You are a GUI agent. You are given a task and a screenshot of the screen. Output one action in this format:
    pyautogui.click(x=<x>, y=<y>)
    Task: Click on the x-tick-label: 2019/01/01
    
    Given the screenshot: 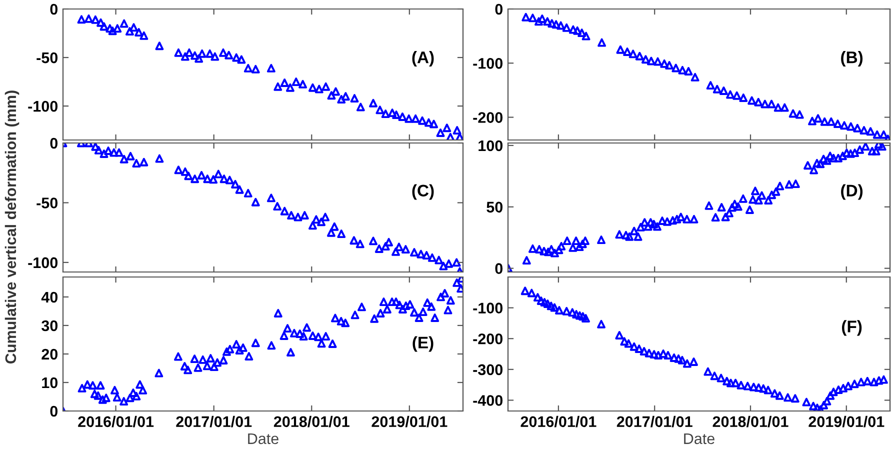 What is the action you would take?
    pyautogui.click(x=846, y=422)
    